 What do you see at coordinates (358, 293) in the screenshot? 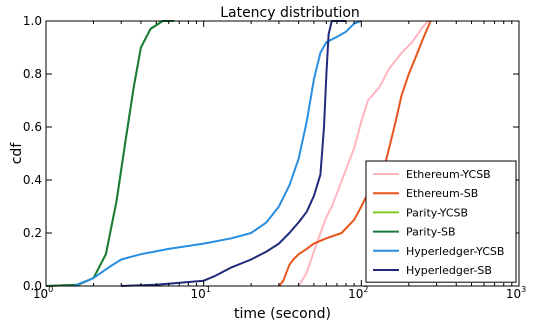
I see `x-tick-label: 10²` at bounding box center [358, 293].